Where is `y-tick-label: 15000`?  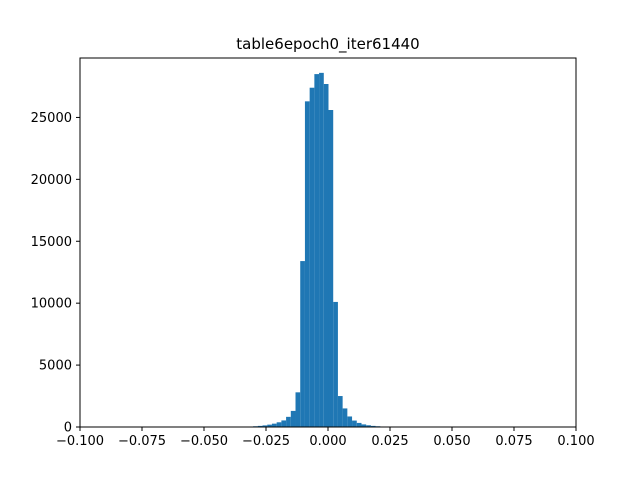
y-tick-label: 15000 is located at coordinates (51, 242).